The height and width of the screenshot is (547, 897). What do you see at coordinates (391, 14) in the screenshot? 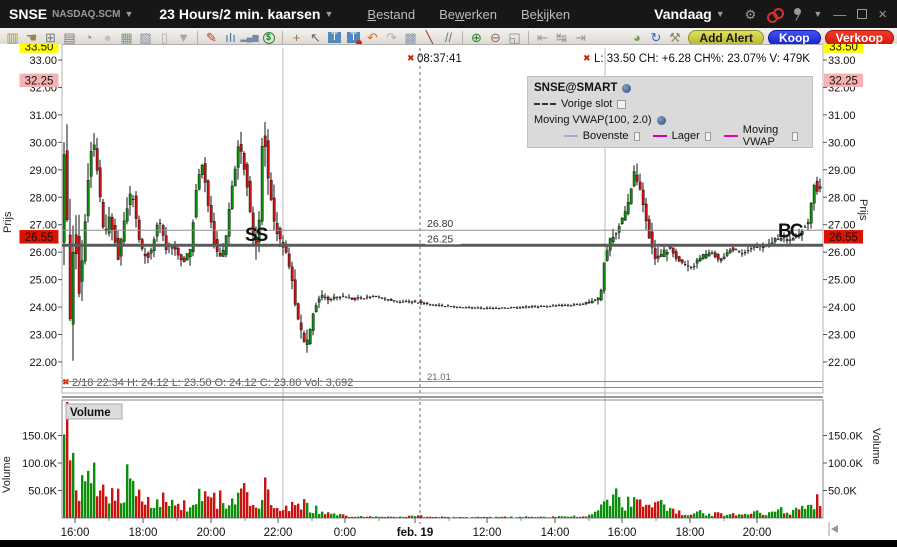
I see `menu-bestand: Bestand` at bounding box center [391, 14].